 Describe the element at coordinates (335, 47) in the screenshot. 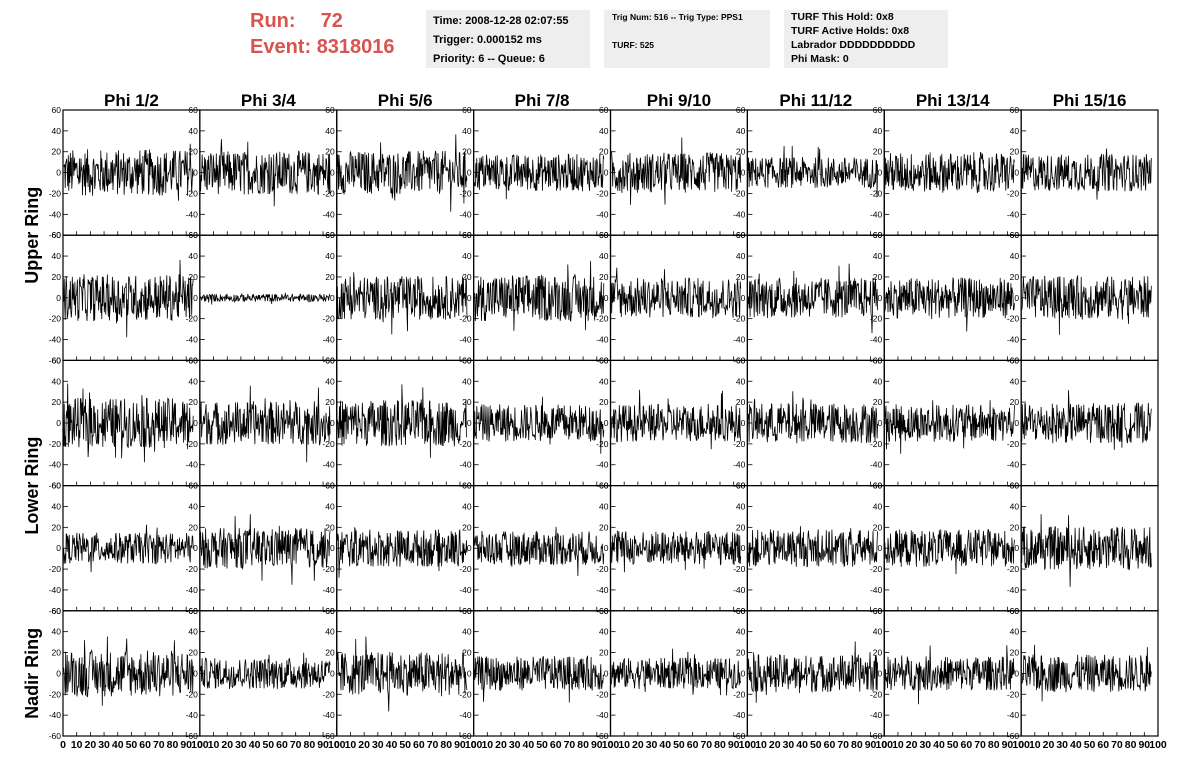

I see `event-row: Event: 8318016` at that location.